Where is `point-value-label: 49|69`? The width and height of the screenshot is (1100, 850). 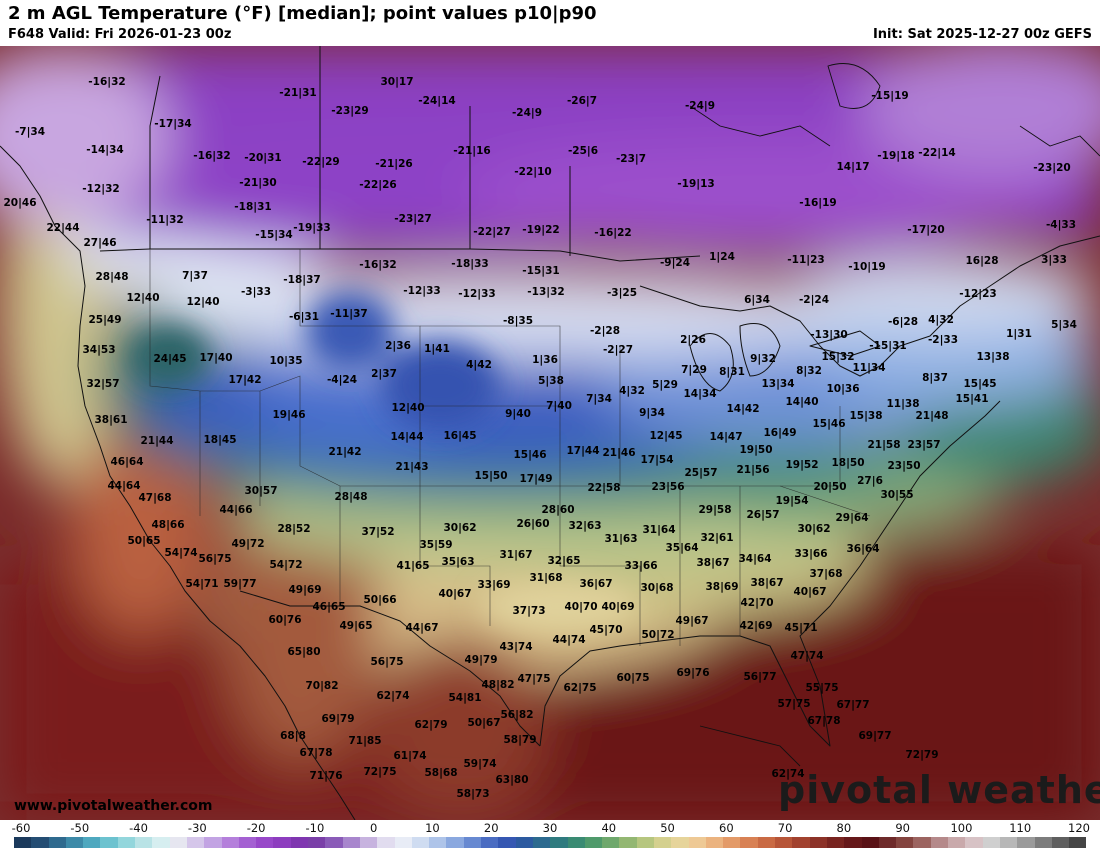
point-value-label: 49|69 is located at coordinates (305, 589).